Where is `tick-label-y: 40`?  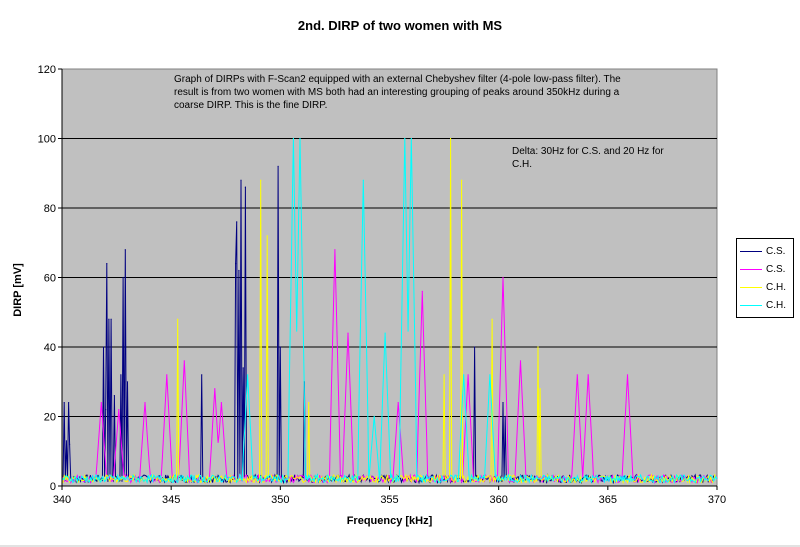 tick-label-y: 40 is located at coordinates (50, 348).